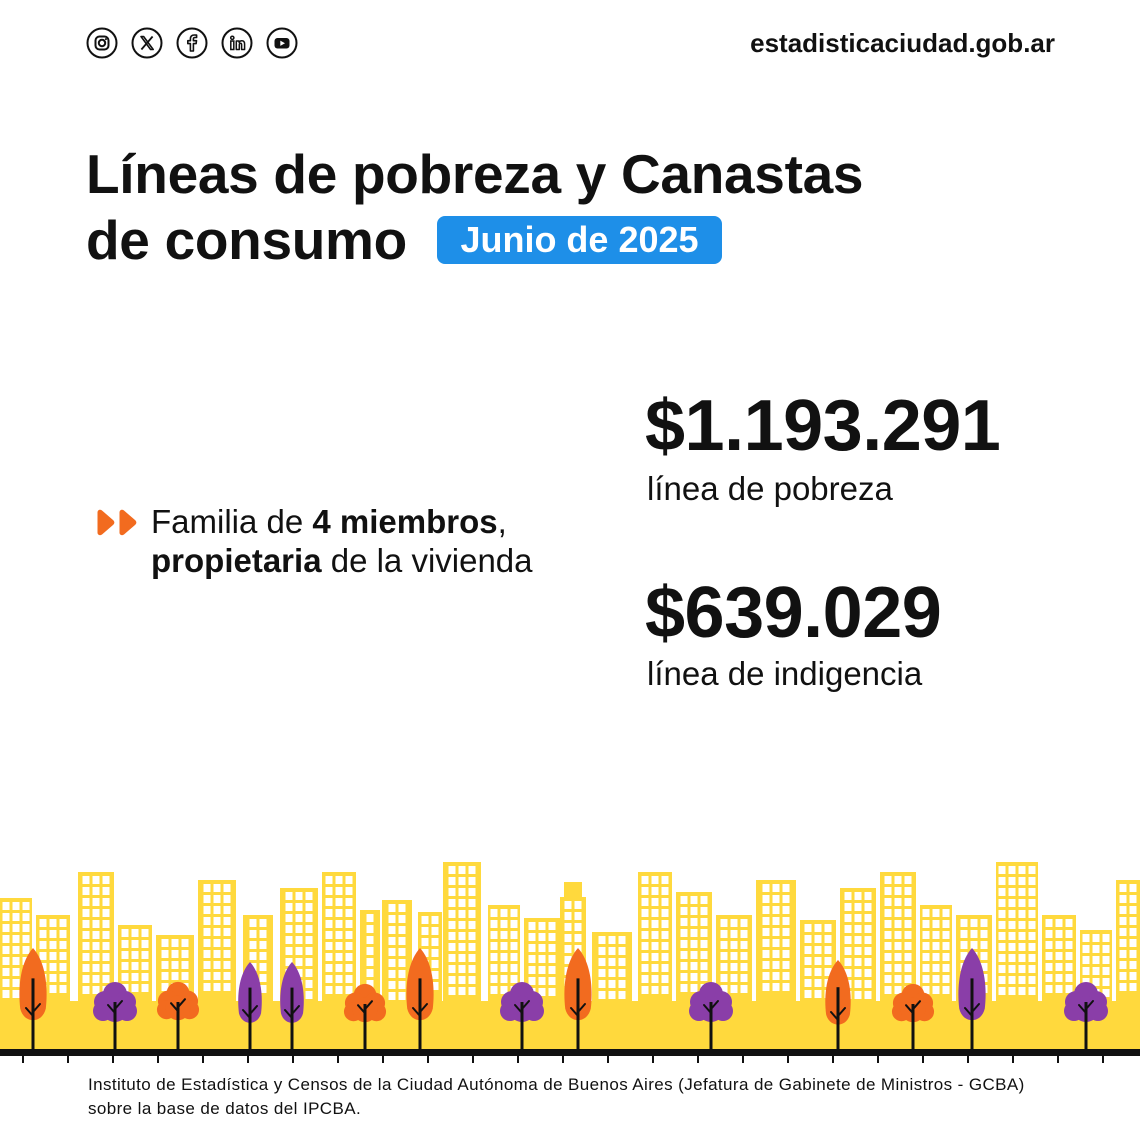  What do you see at coordinates (563, 999) in the screenshot?
I see `trees` at bounding box center [563, 999].